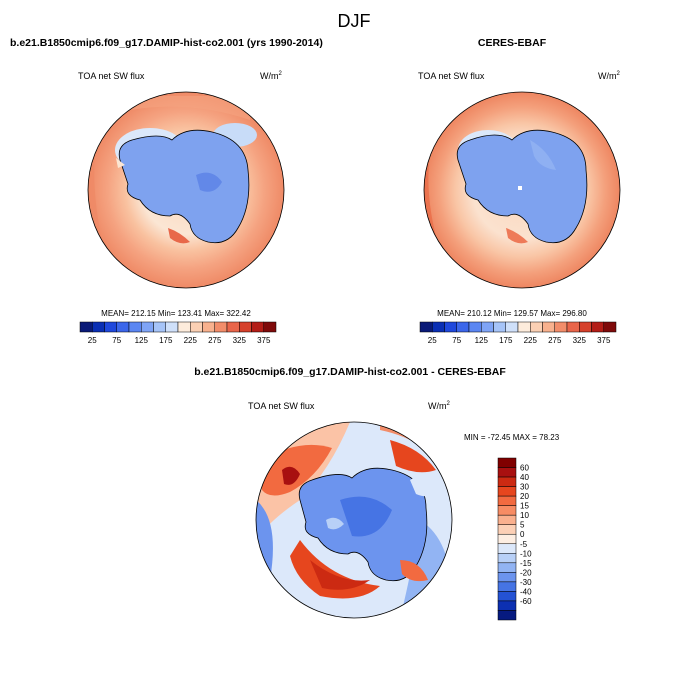 The image size is (700, 700). I want to click on colorbar-tick-label: 5, so click(522, 525).